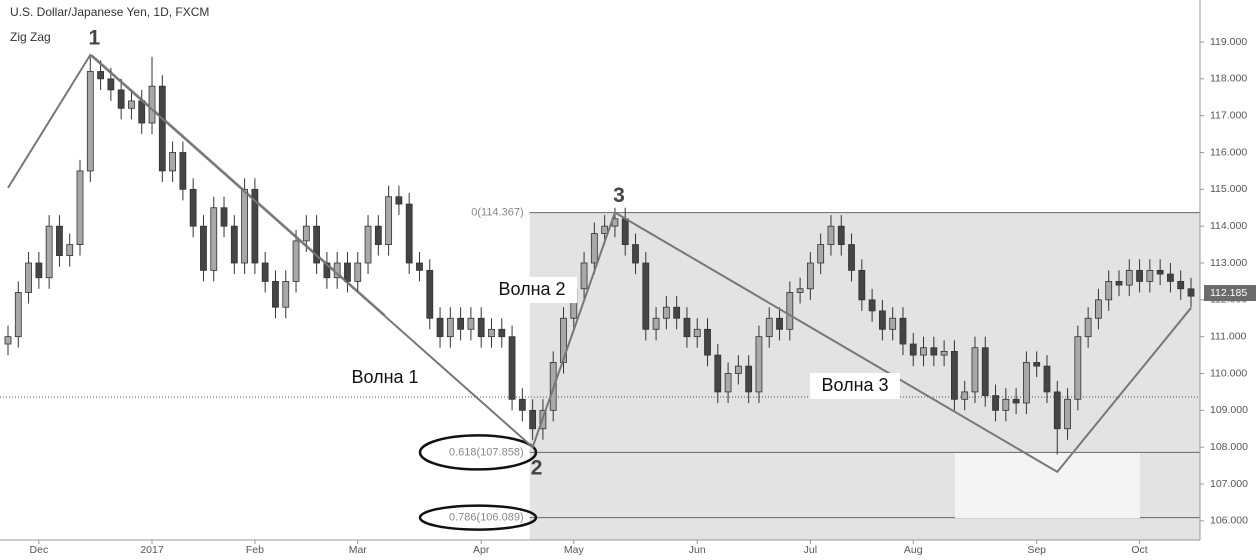 The image size is (1260, 560). What do you see at coordinates (1228, 152) in the screenshot?
I see `y-tick-label: 116.000` at bounding box center [1228, 152].